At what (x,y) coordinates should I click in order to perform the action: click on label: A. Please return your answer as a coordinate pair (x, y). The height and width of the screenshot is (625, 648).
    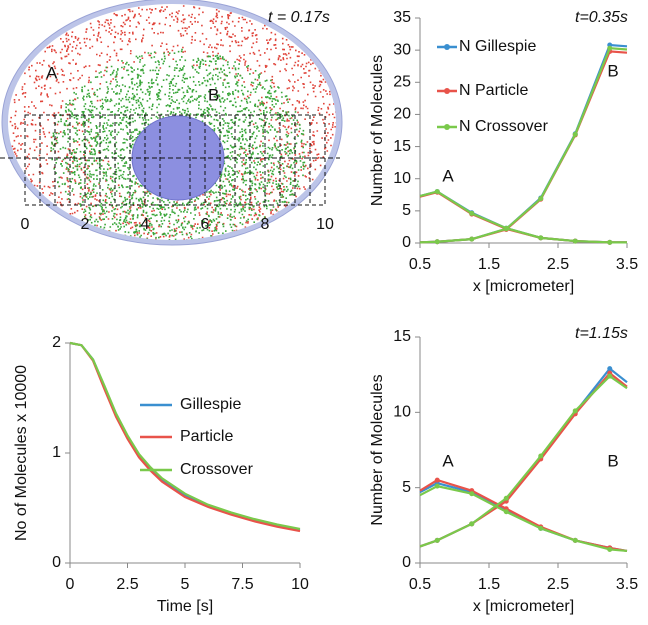
    Looking at the image, I should click on (52, 72).